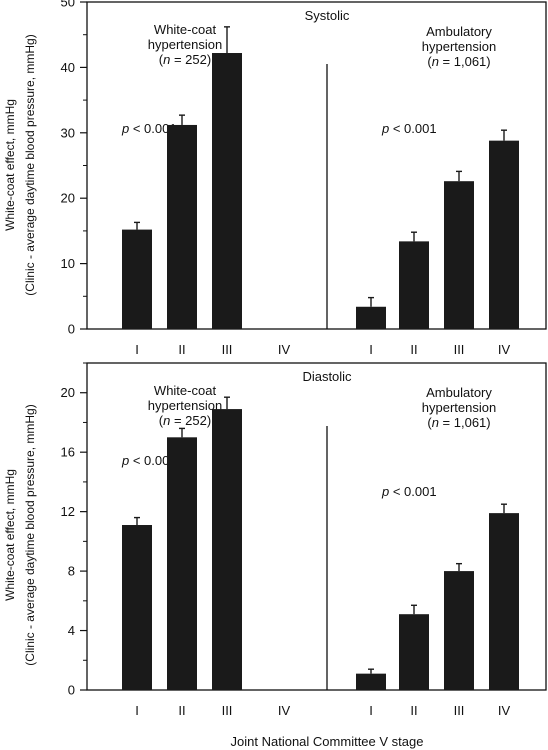  I want to click on diastolic-white-coat-category-label: II, so click(181, 710).